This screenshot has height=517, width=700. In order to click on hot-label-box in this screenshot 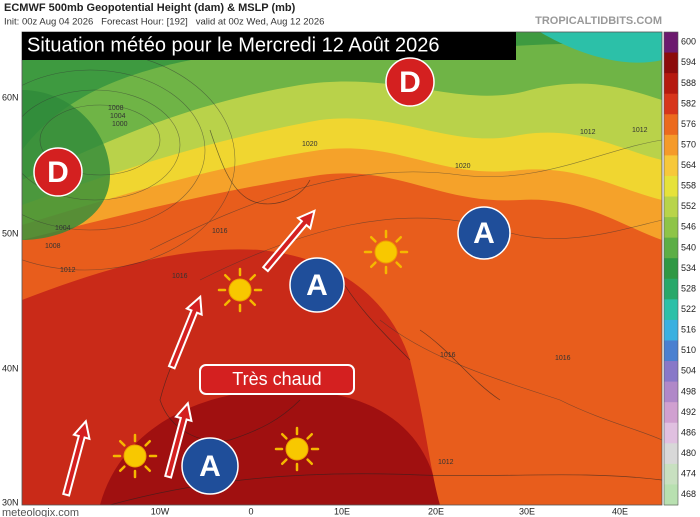, I will do `click(277, 379)`.